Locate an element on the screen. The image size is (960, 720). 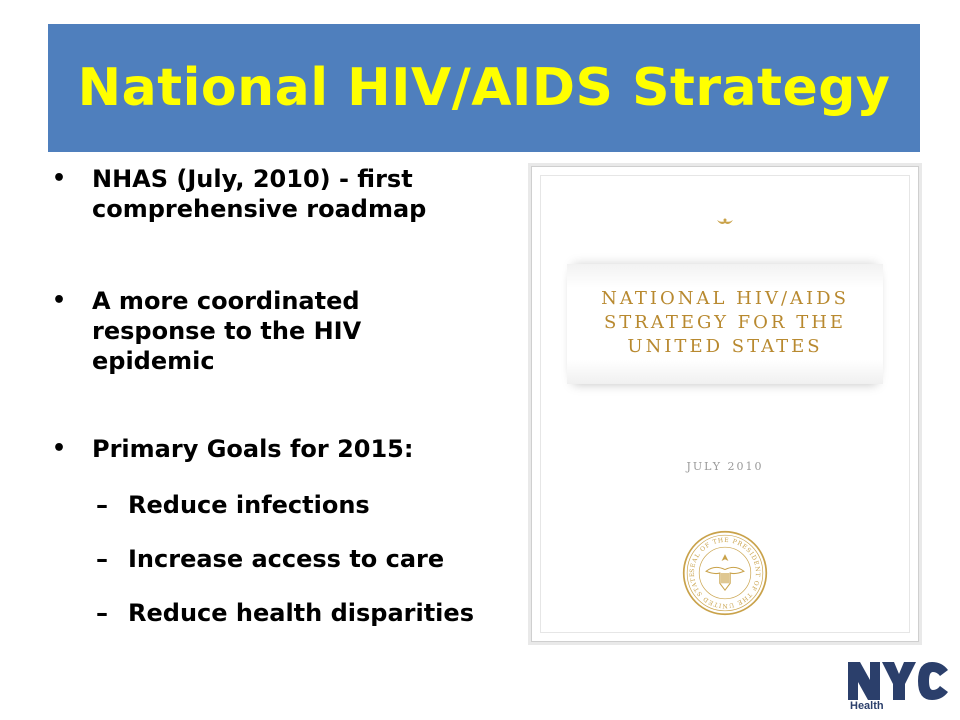
logo-subtitle: Health is located at coordinates (867, 706).